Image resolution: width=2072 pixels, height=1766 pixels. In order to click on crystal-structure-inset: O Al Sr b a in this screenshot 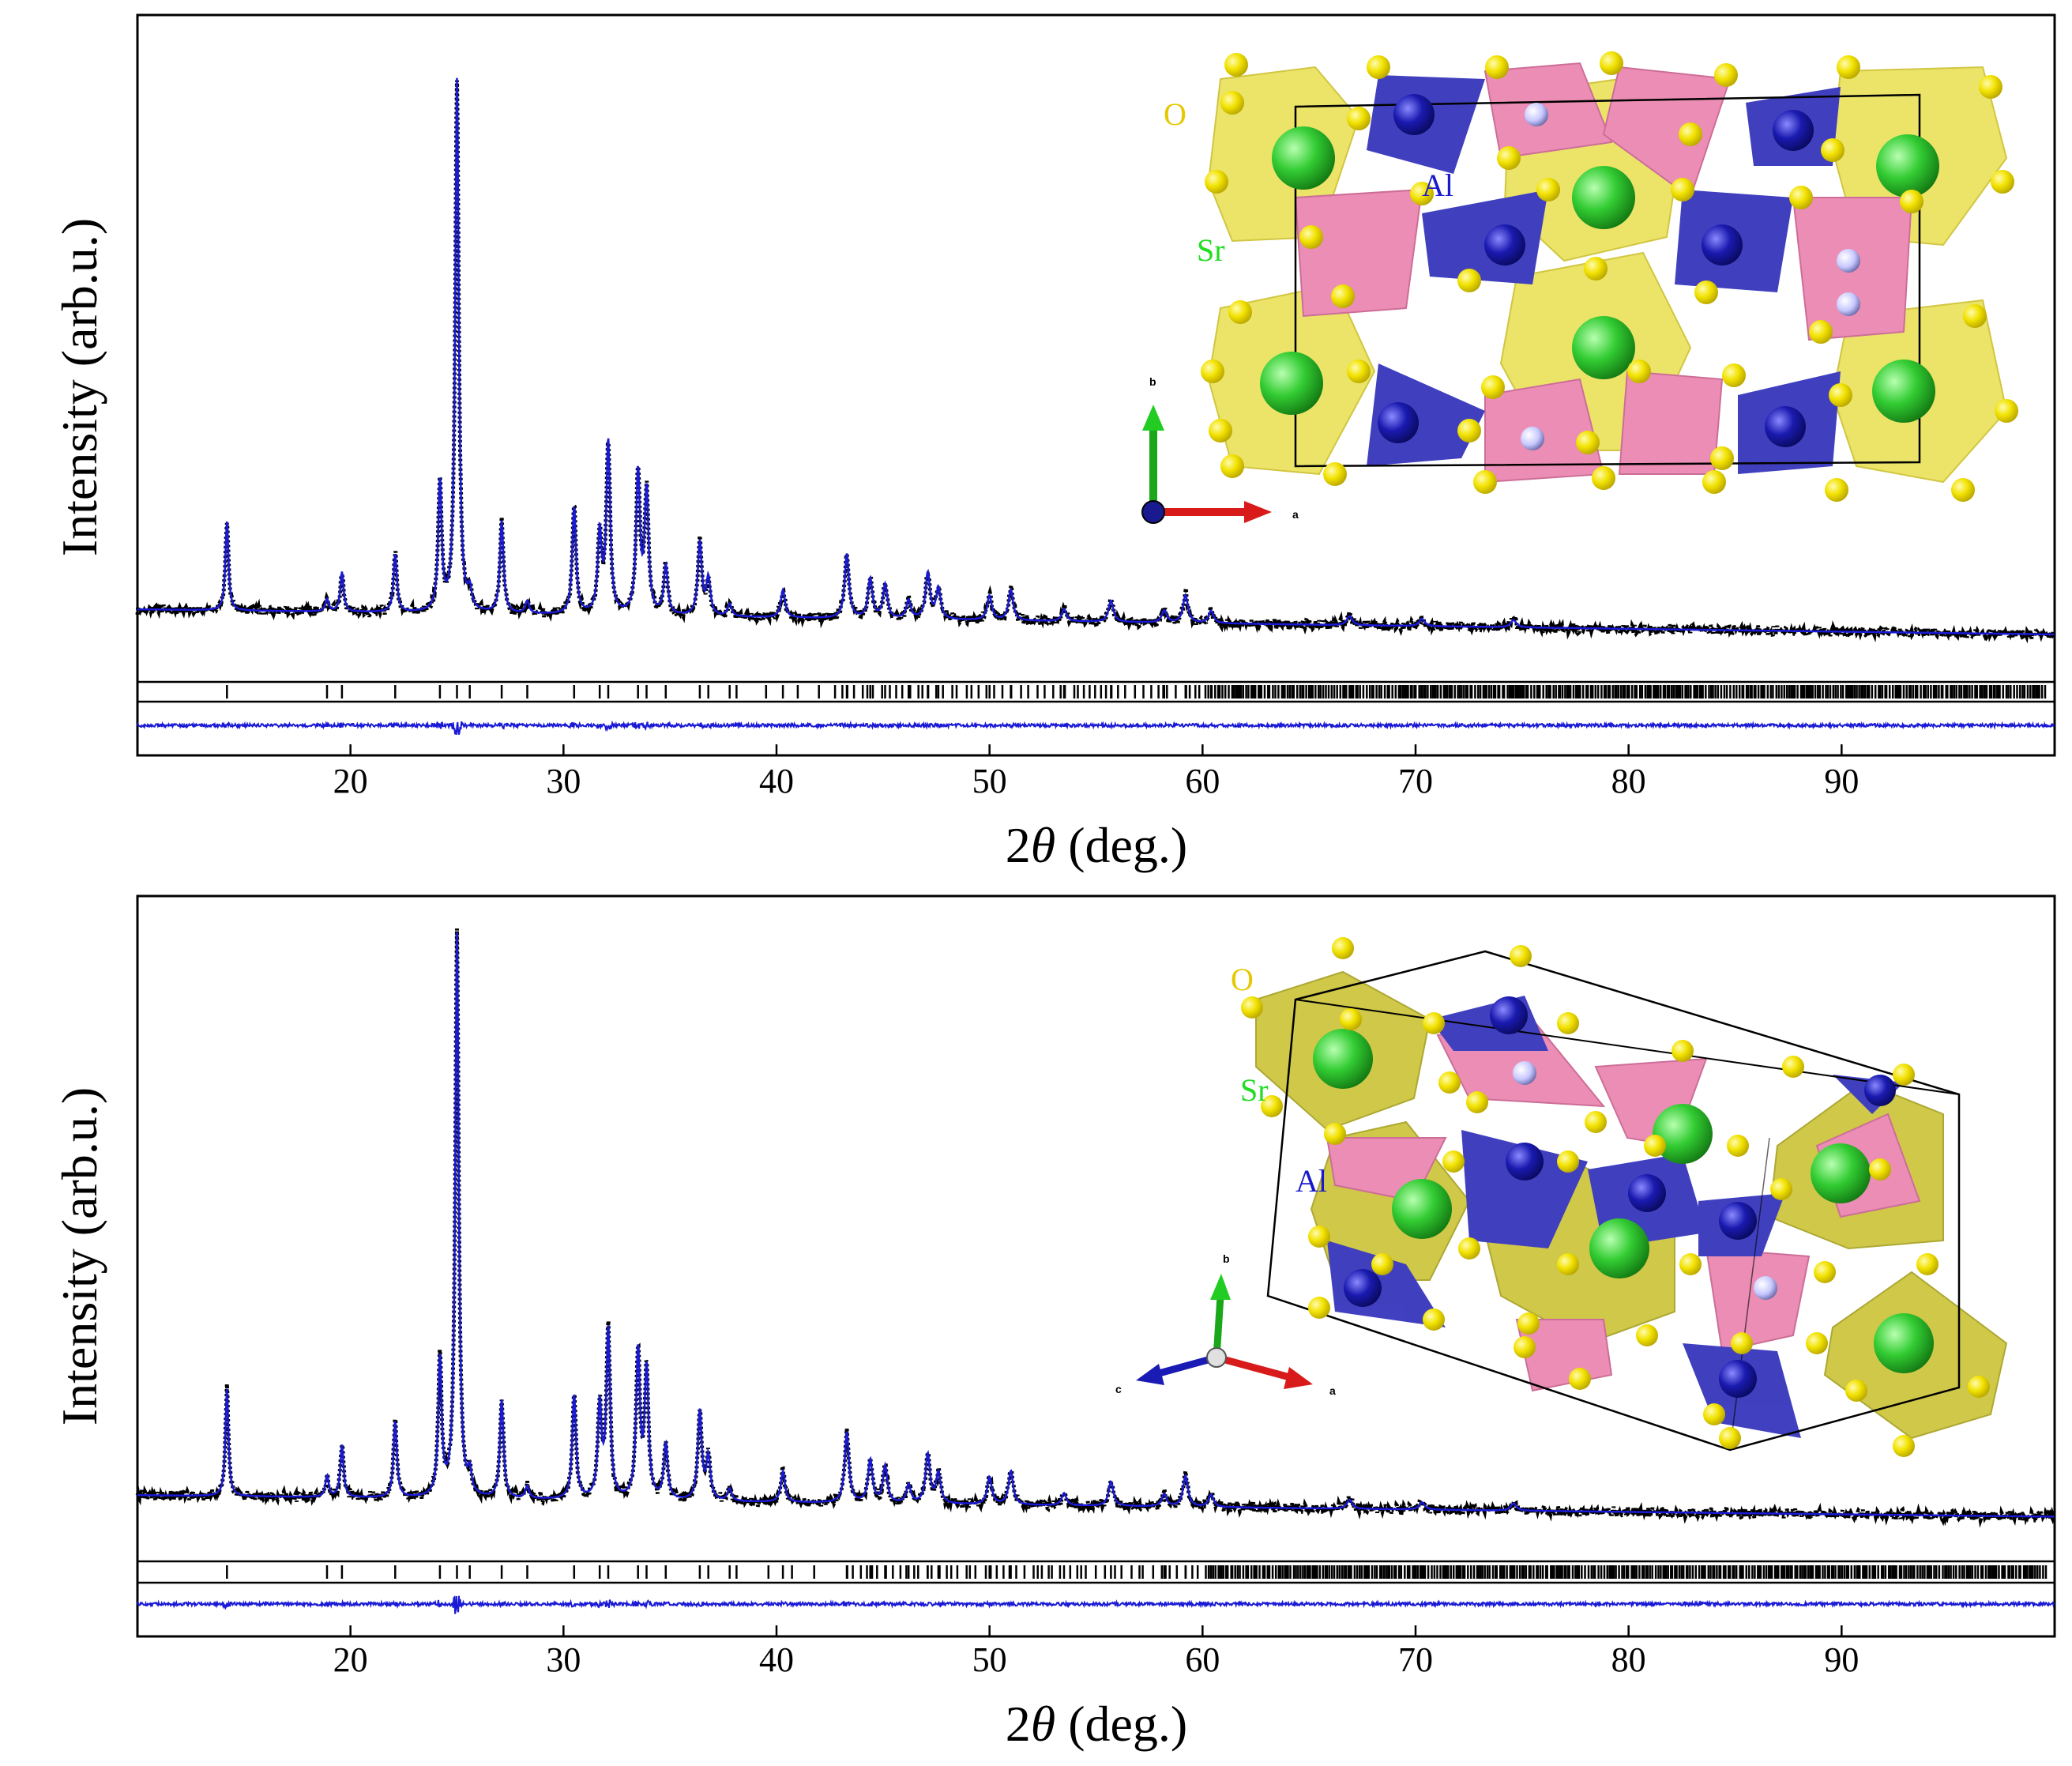, I will do `click(1579, 287)`.